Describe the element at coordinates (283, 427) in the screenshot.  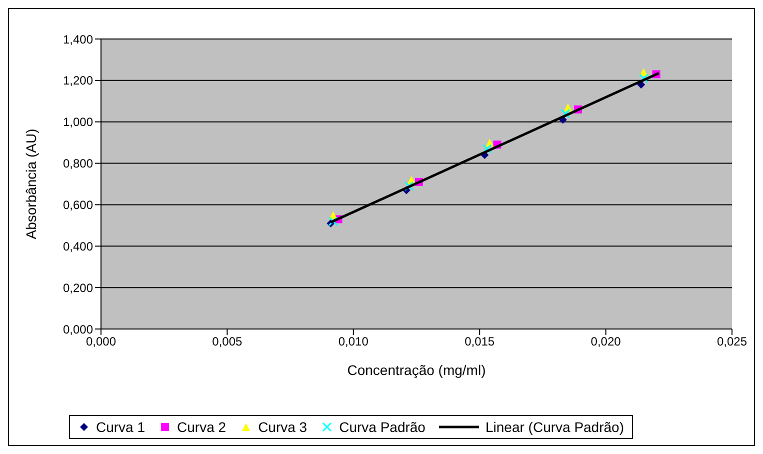
I see `legend-label: Curva 3` at that location.